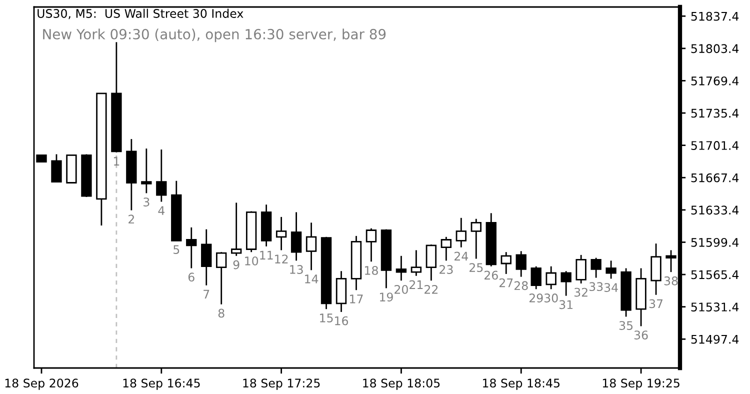 The width and height of the screenshot is (750, 394). I want to click on text: 21, so click(416, 284).